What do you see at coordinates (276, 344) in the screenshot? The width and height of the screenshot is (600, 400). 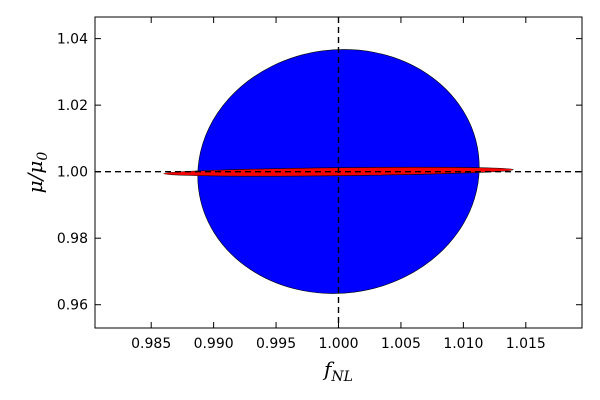 I see `x-tick-label: 0.995` at bounding box center [276, 344].